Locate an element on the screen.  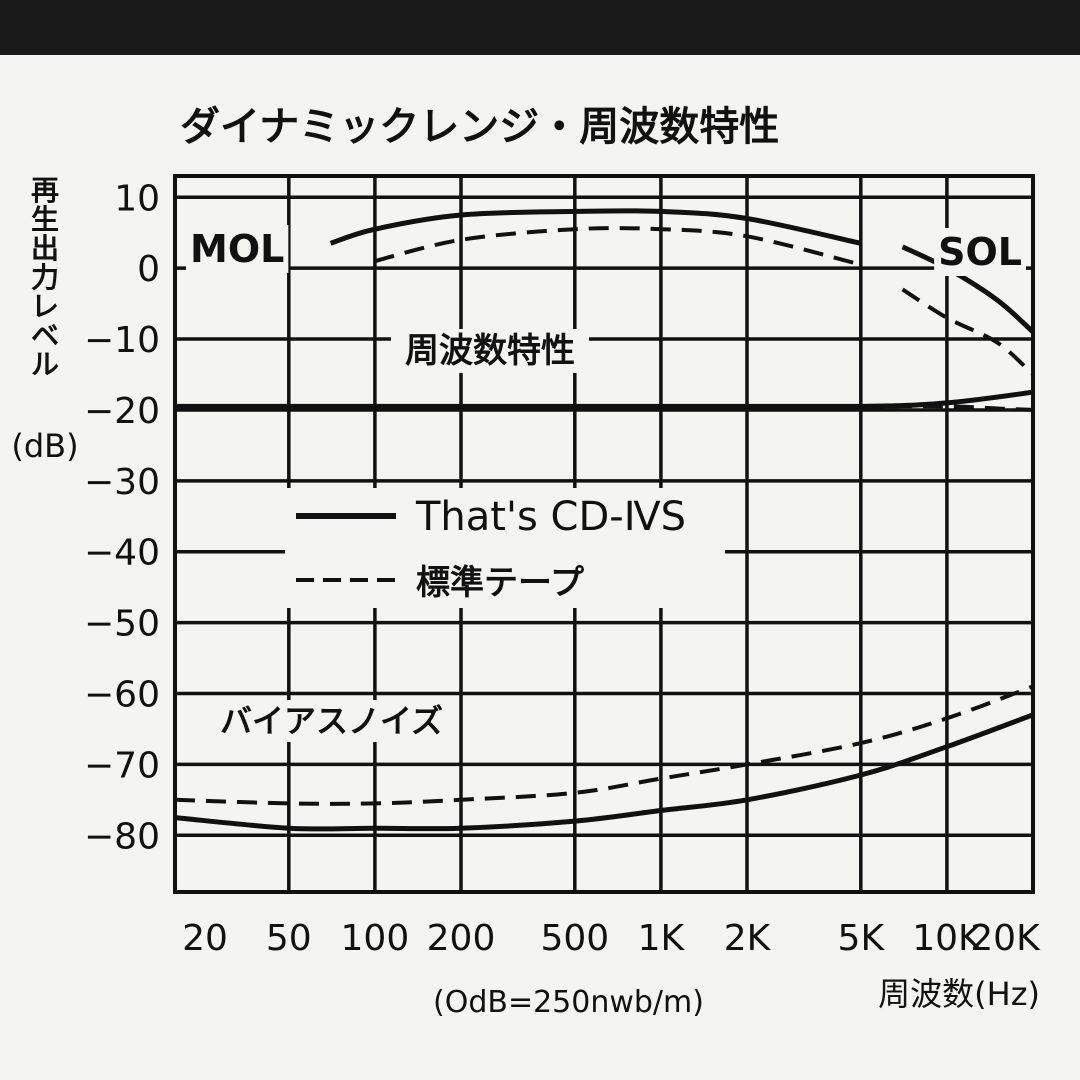
sol-label-background is located at coordinates (980, 252).